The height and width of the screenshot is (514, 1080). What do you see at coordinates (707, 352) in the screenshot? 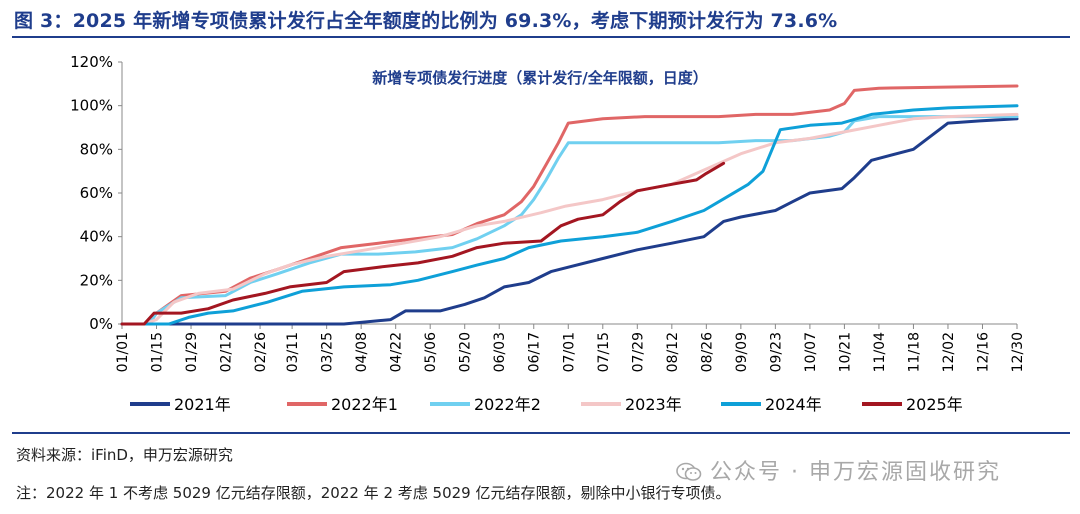
I see `x-tick-label: 08/26` at bounding box center [707, 352].